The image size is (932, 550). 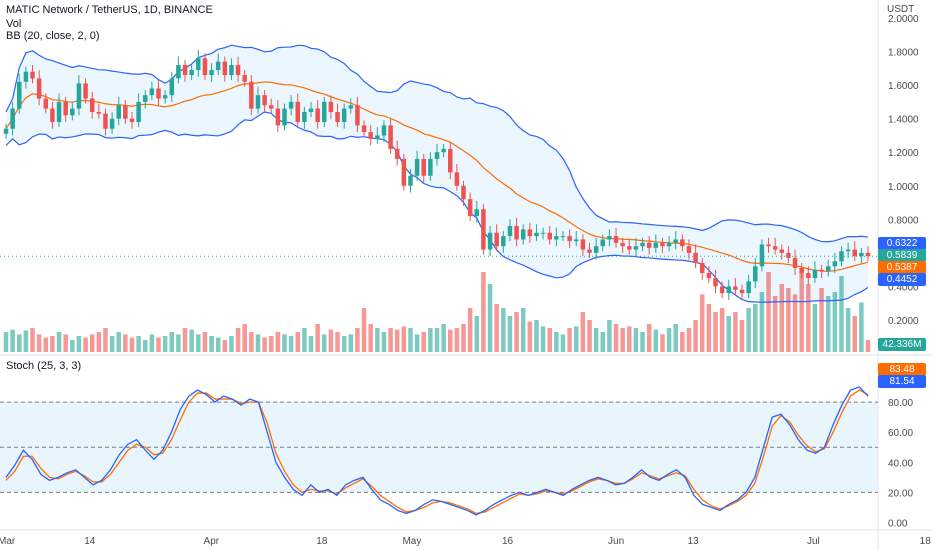 I want to click on bb-lower-tag: 0.4452, so click(x=902, y=279).